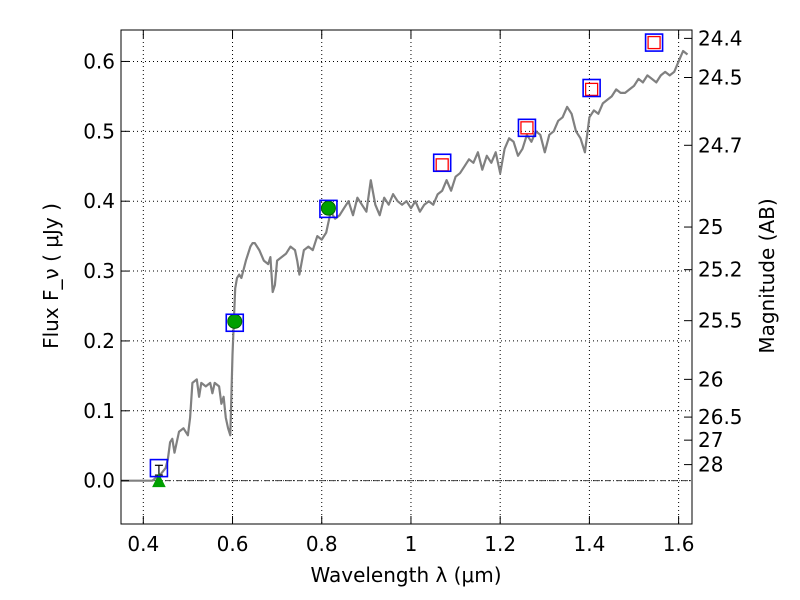 This screenshot has height=600, width=800. What do you see at coordinates (720, 417) in the screenshot?
I see `right-tick-label: 26.5` at bounding box center [720, 417].